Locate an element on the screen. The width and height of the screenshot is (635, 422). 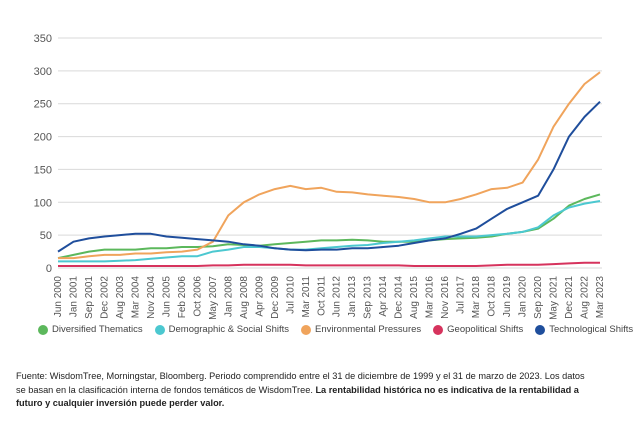
y-tick-label: 100 is located at coordinates (43, 203).